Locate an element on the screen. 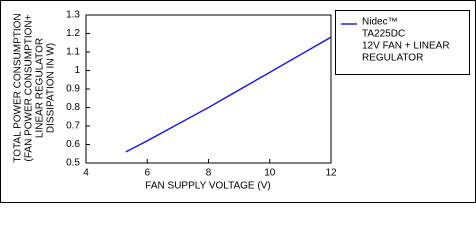 Image resolution: width=476 pixels, height=240 pixels. legend-label: 12V FAN + LINEAR is located at coordinates (406, 46).